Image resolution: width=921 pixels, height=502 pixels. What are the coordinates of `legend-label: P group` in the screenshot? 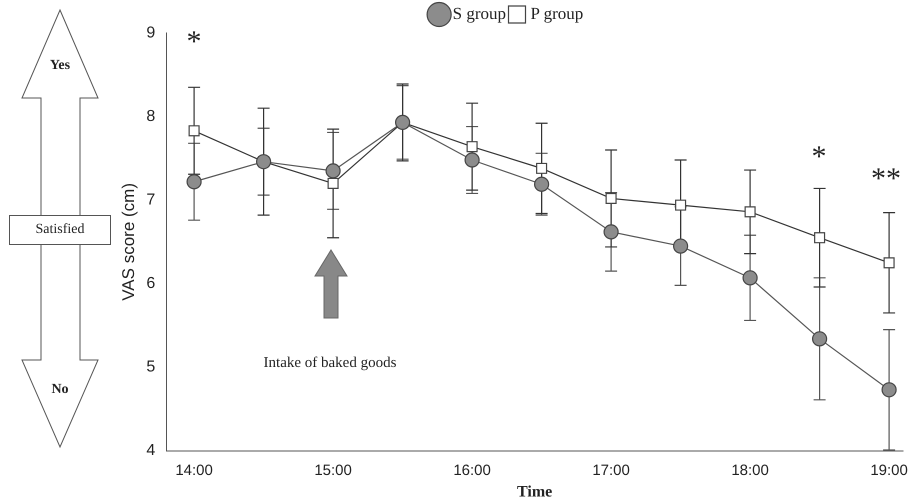 It's located at (557, 13).